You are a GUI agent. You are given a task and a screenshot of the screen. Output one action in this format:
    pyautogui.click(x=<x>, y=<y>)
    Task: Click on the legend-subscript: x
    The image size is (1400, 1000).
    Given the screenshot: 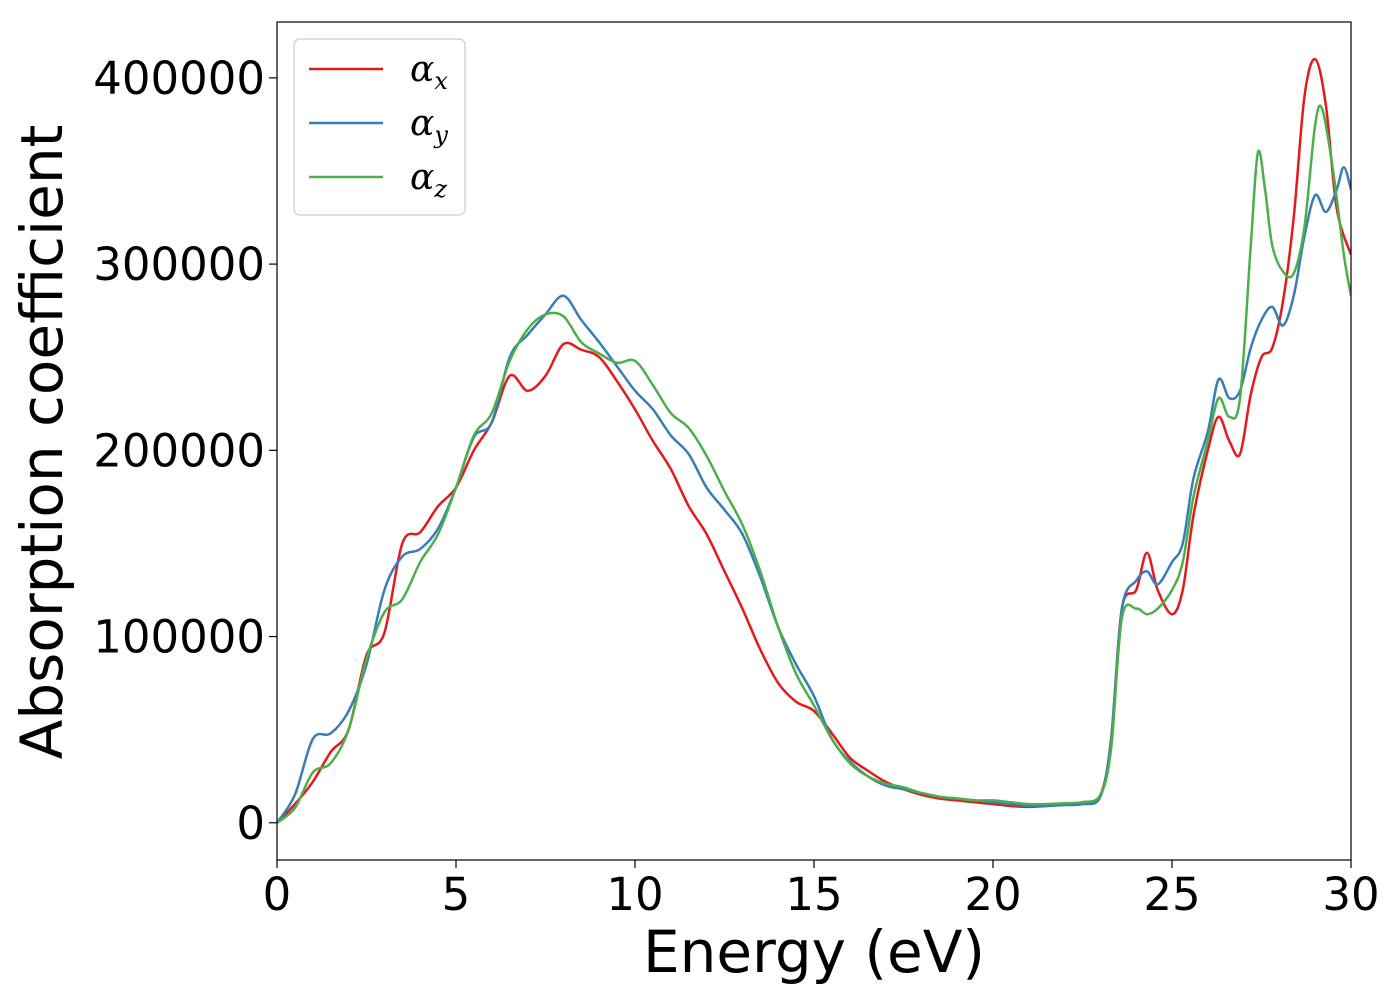 What is the action you would take?
    pyautogui.click(x=441, y=81)
    